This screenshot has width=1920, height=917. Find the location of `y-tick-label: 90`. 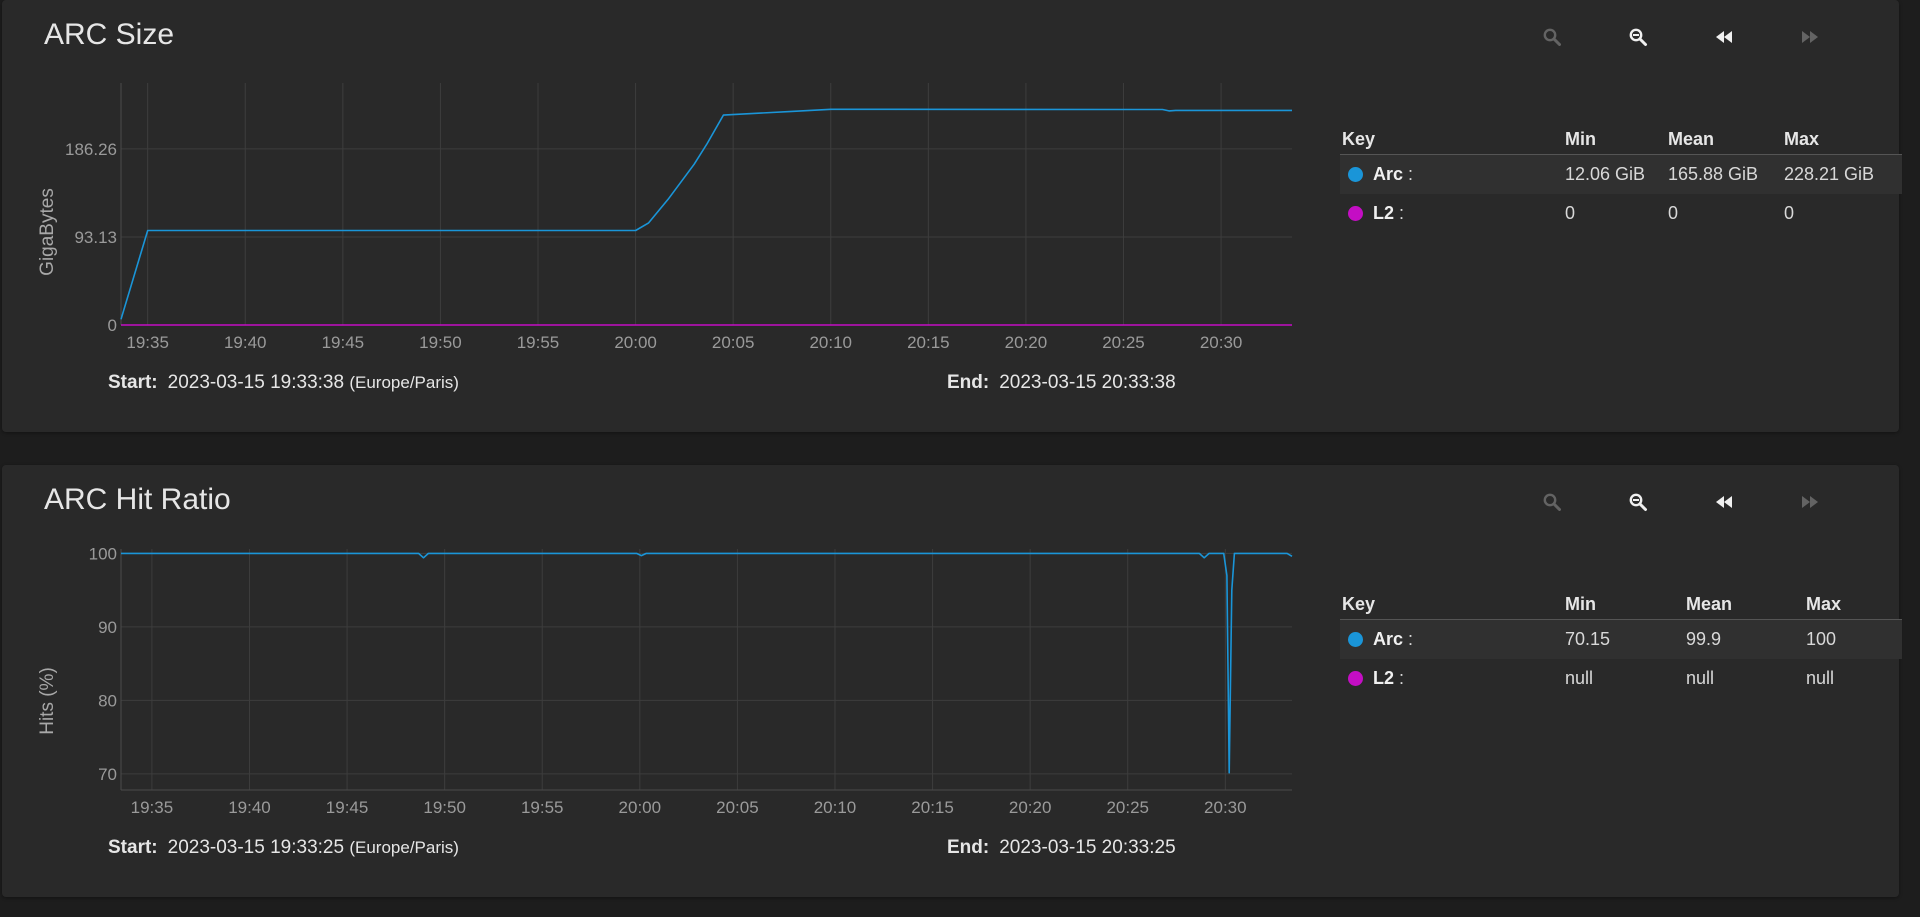

y-tick-label: 90 is located at coordinates (107, 627).